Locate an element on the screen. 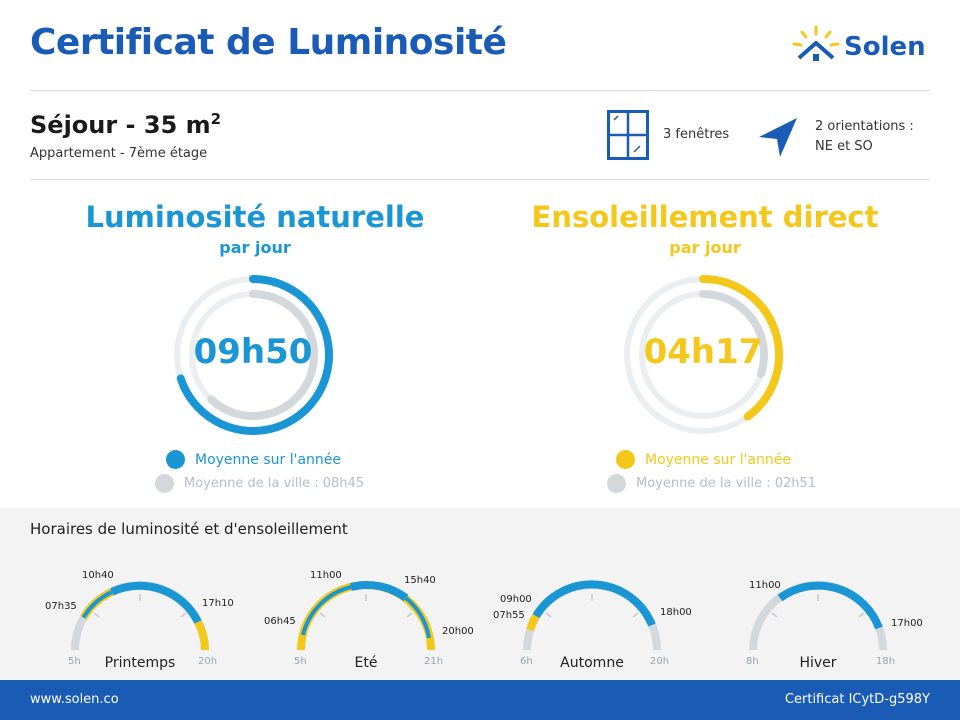  orientations: 2 orientations : NE et SO is located at coordinates (864, 136).